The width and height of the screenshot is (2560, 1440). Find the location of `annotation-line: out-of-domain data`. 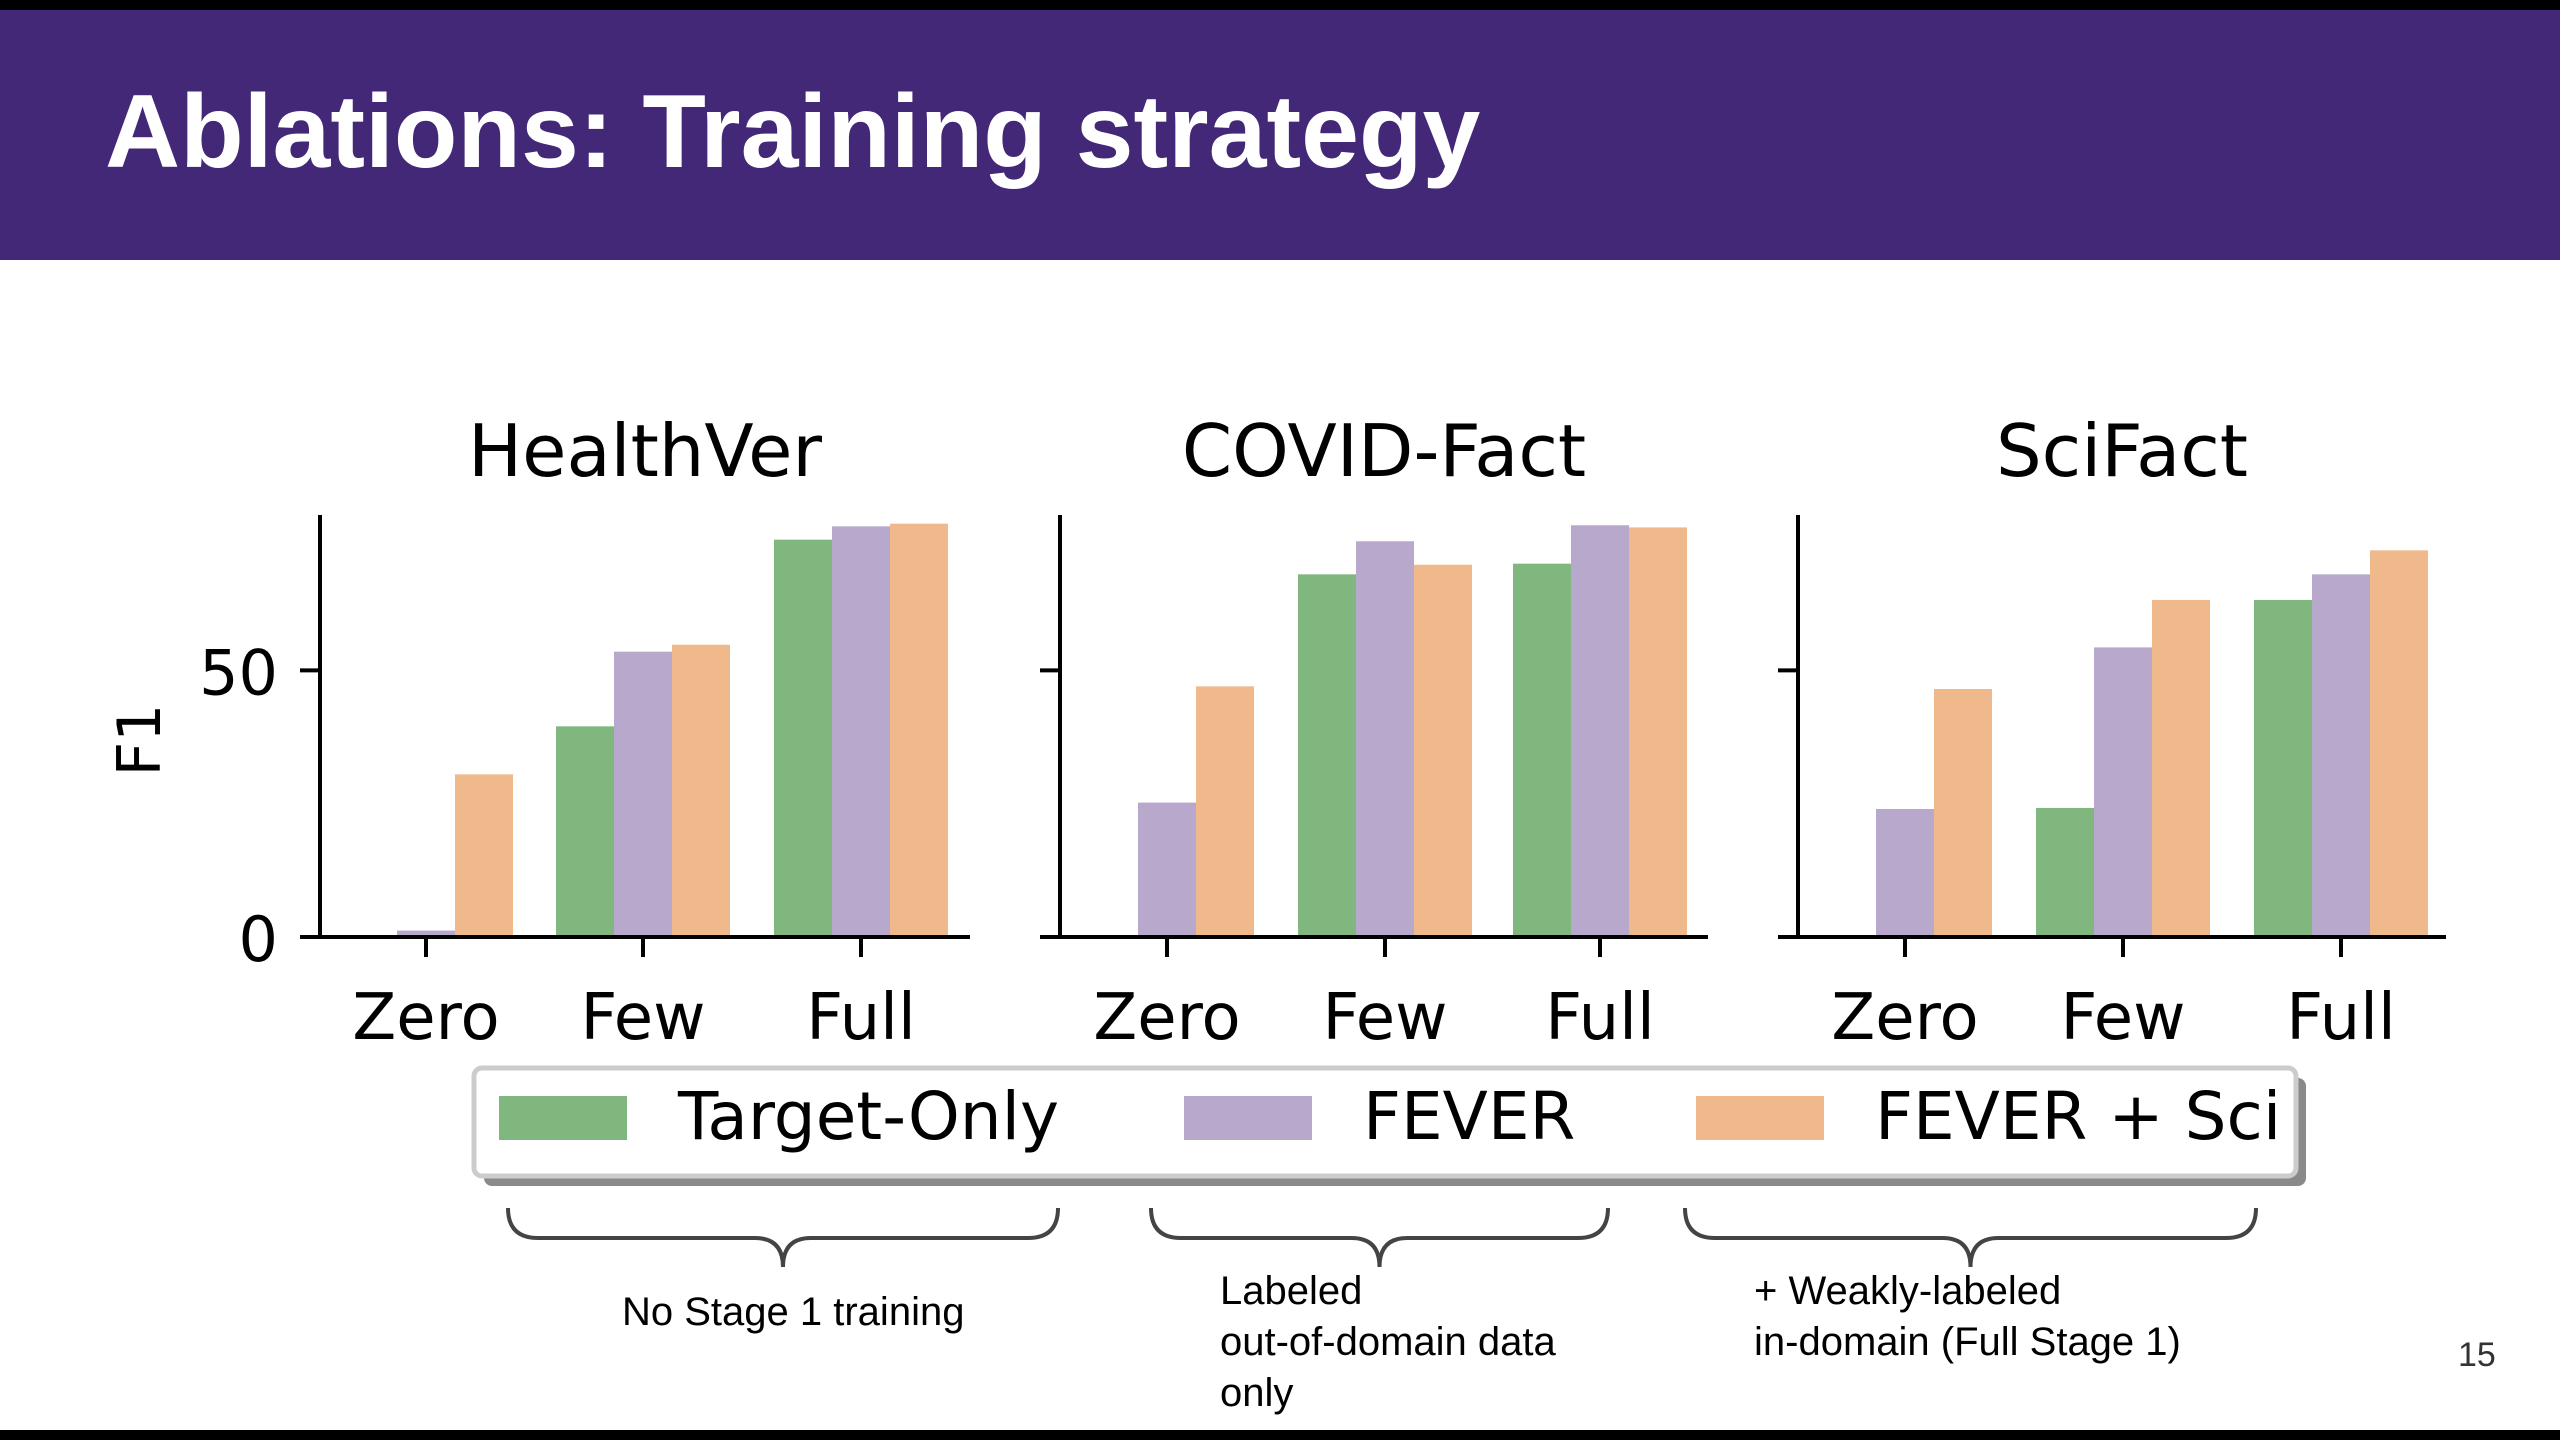

annotation-line: out-of-domain data is located at coordinates (1388, 1342).